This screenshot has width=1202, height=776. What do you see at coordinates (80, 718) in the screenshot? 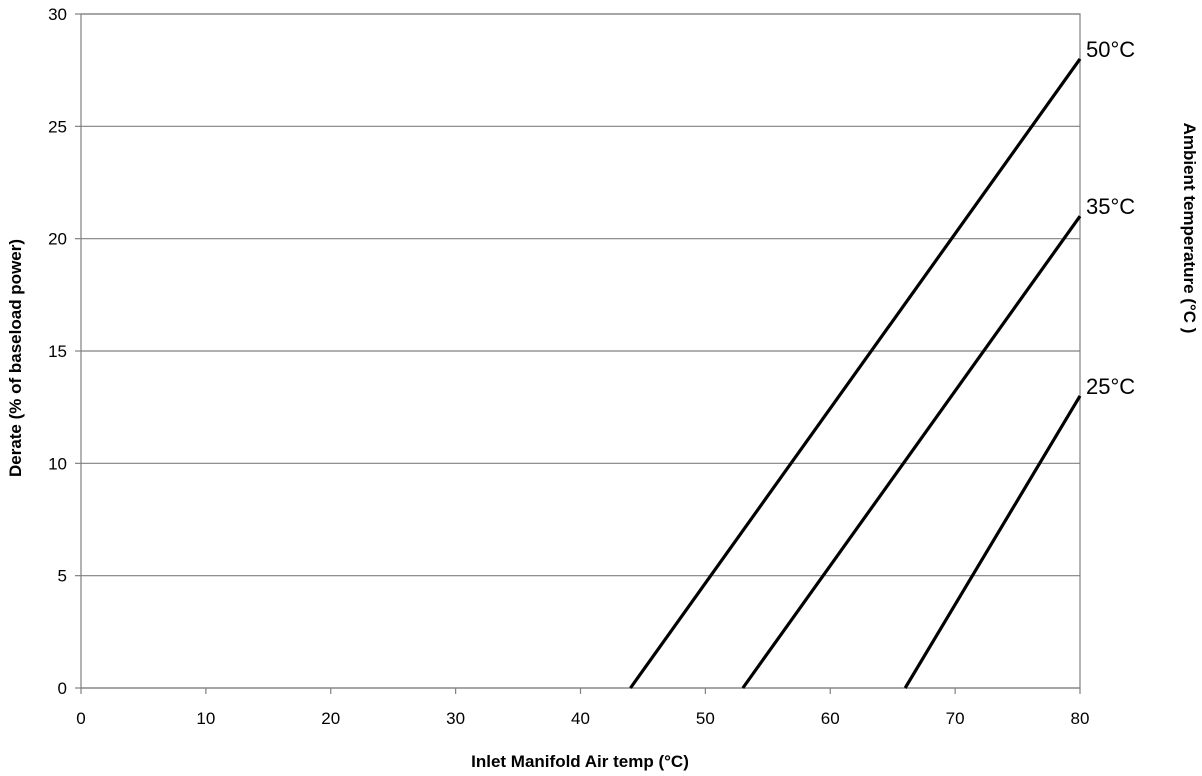
I see `x-tick-label: 0` at bounding box center [80, 718].